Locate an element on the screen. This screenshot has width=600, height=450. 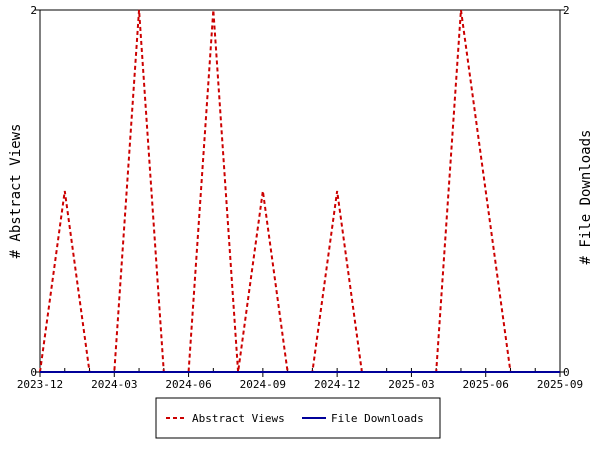
right-axis-title: # File Downloads is located at coordinates (586, 197).